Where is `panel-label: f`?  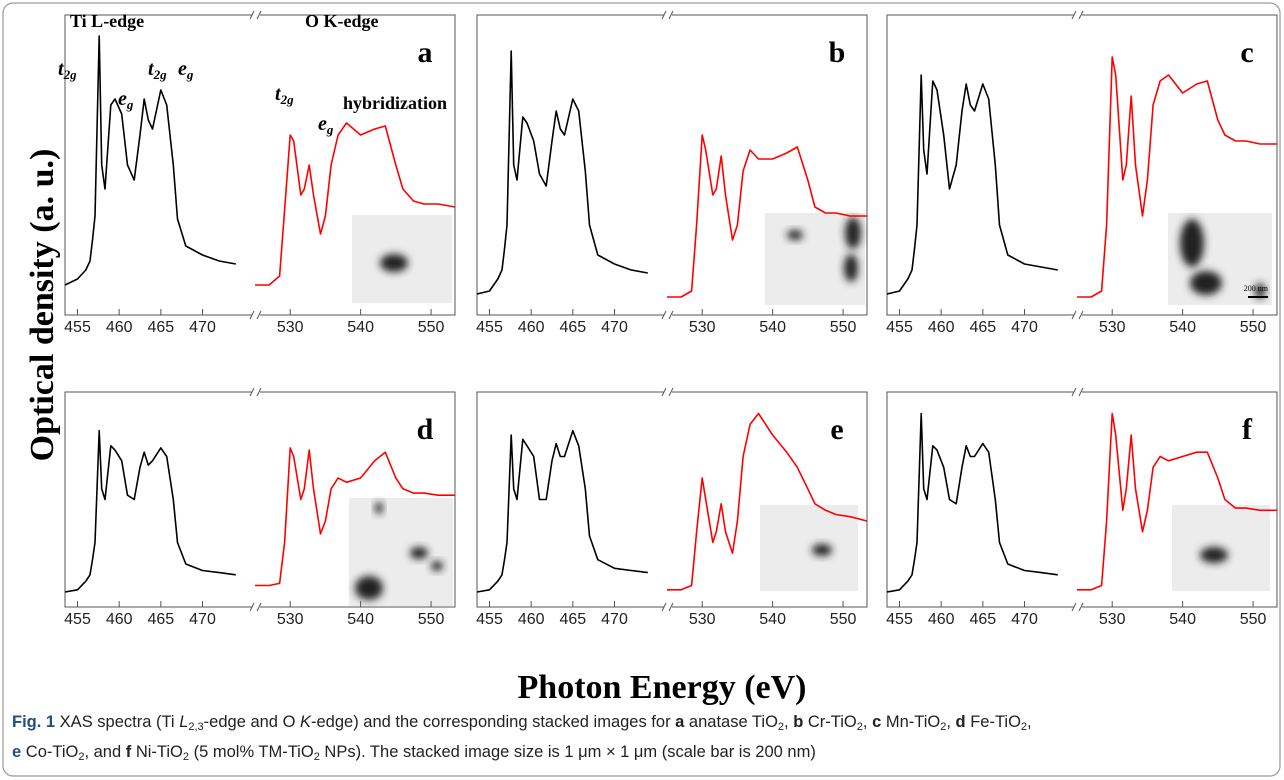
panel-label: f is located at coordinates (1247, 429).